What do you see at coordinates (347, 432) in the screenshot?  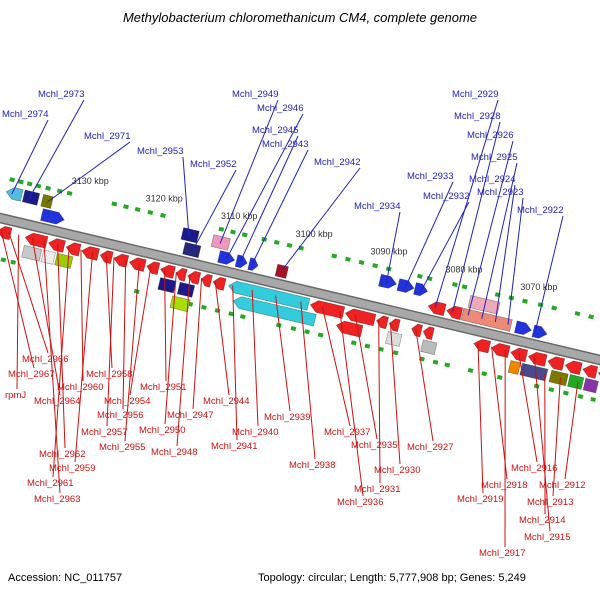 I see `gene-label: Mchl_2937` at bounding box center [347, 432].